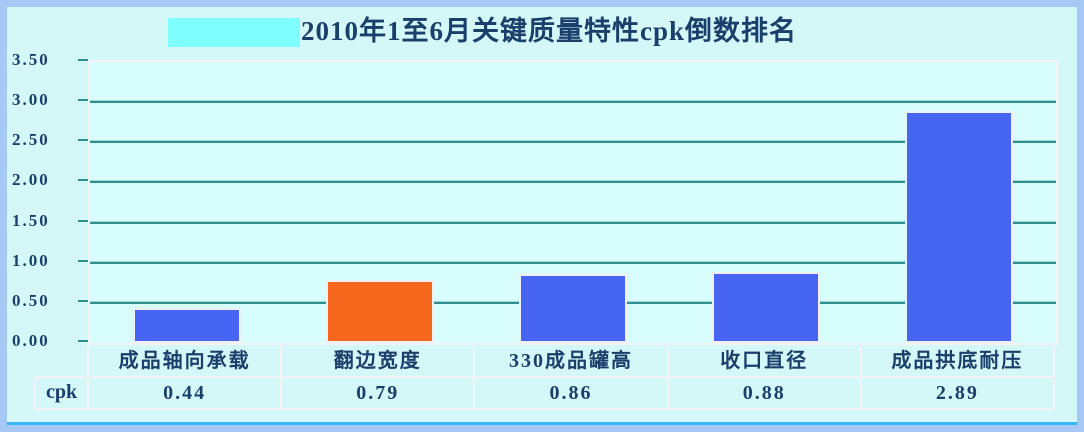  I want to click on category-label: 成品拱底耐压, so click(957, 361).